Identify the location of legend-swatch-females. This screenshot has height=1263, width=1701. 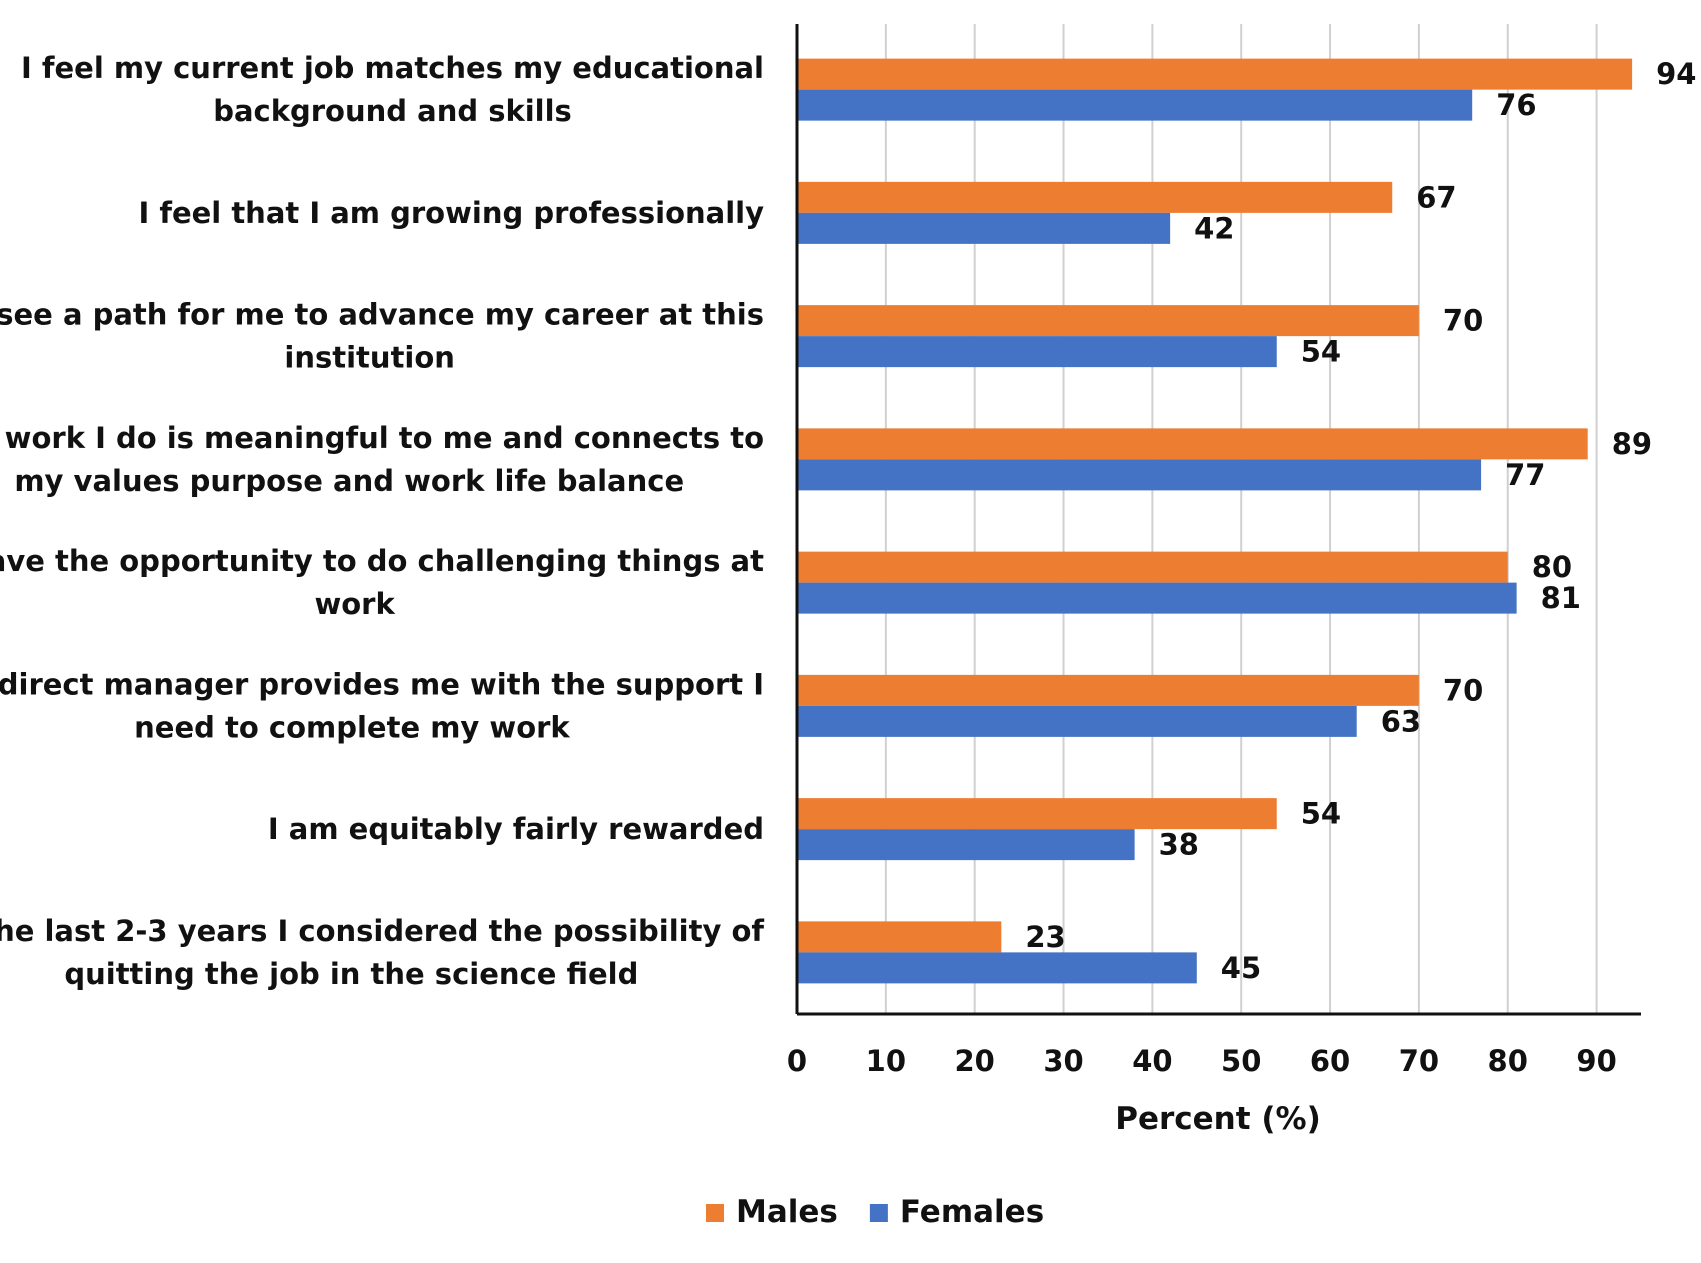
(878, 1213).